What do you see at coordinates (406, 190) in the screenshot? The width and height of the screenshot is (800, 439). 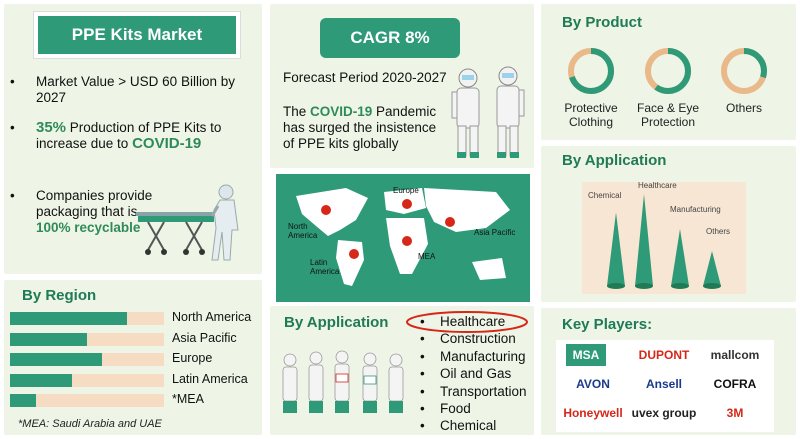 I see `map-label-europe: Europe` at bounding box center [406, 190].